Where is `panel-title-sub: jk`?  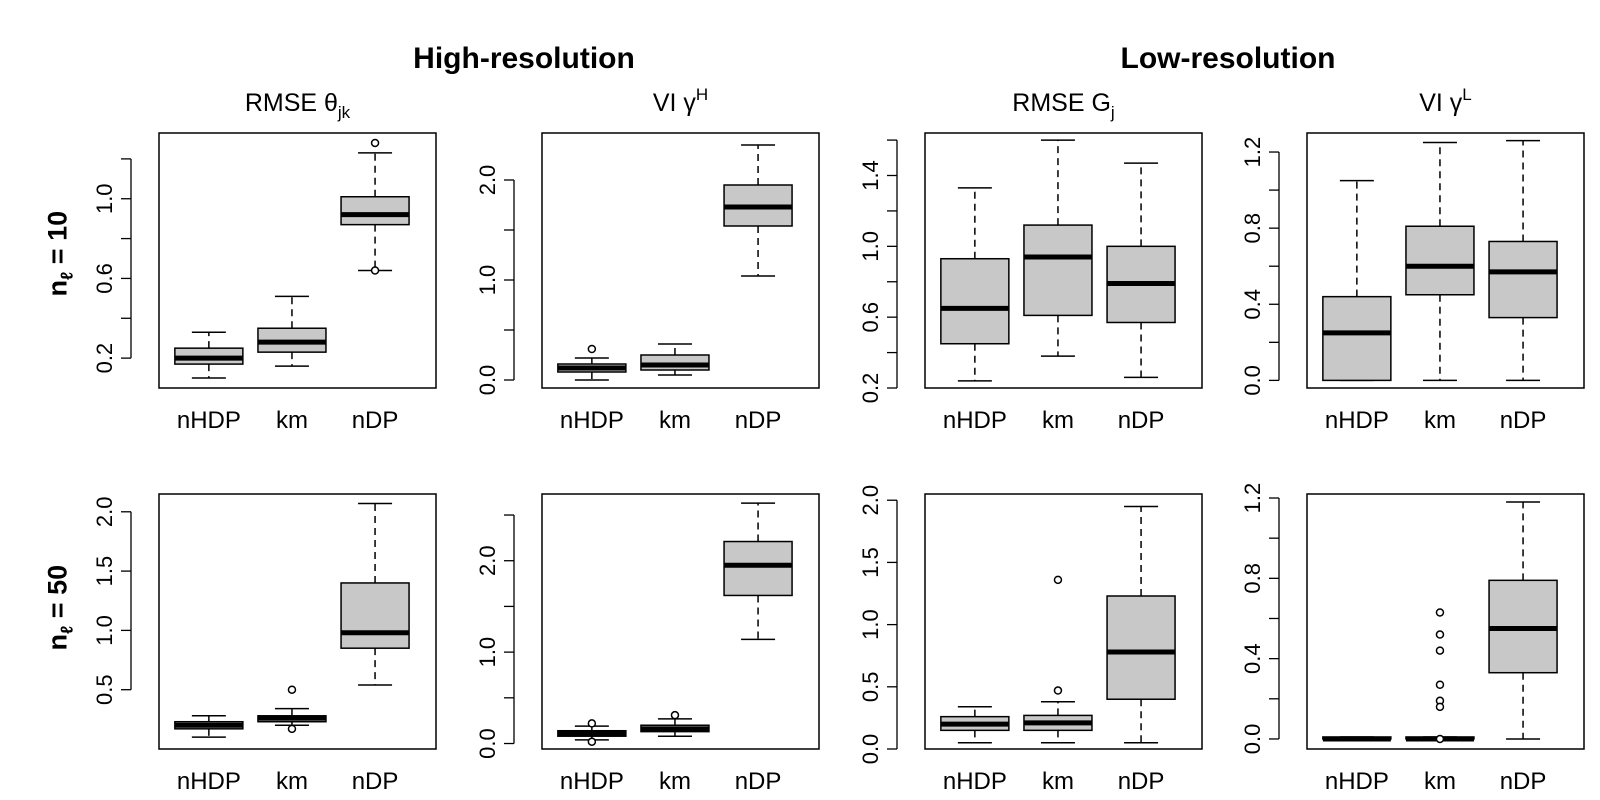
panel-title-sub: jk is located at coordinates (344, 112).